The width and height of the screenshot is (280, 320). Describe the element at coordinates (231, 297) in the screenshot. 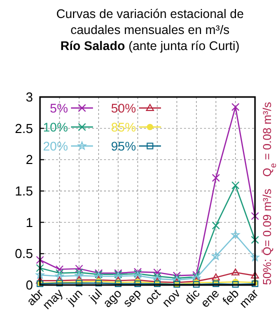

I see `x-tick-label: feb` at that location.